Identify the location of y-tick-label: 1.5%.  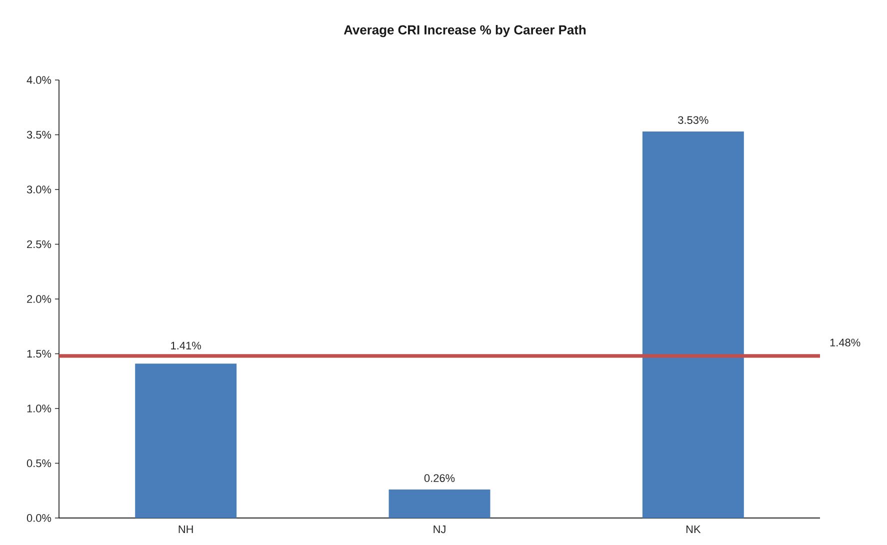
(39, 354).